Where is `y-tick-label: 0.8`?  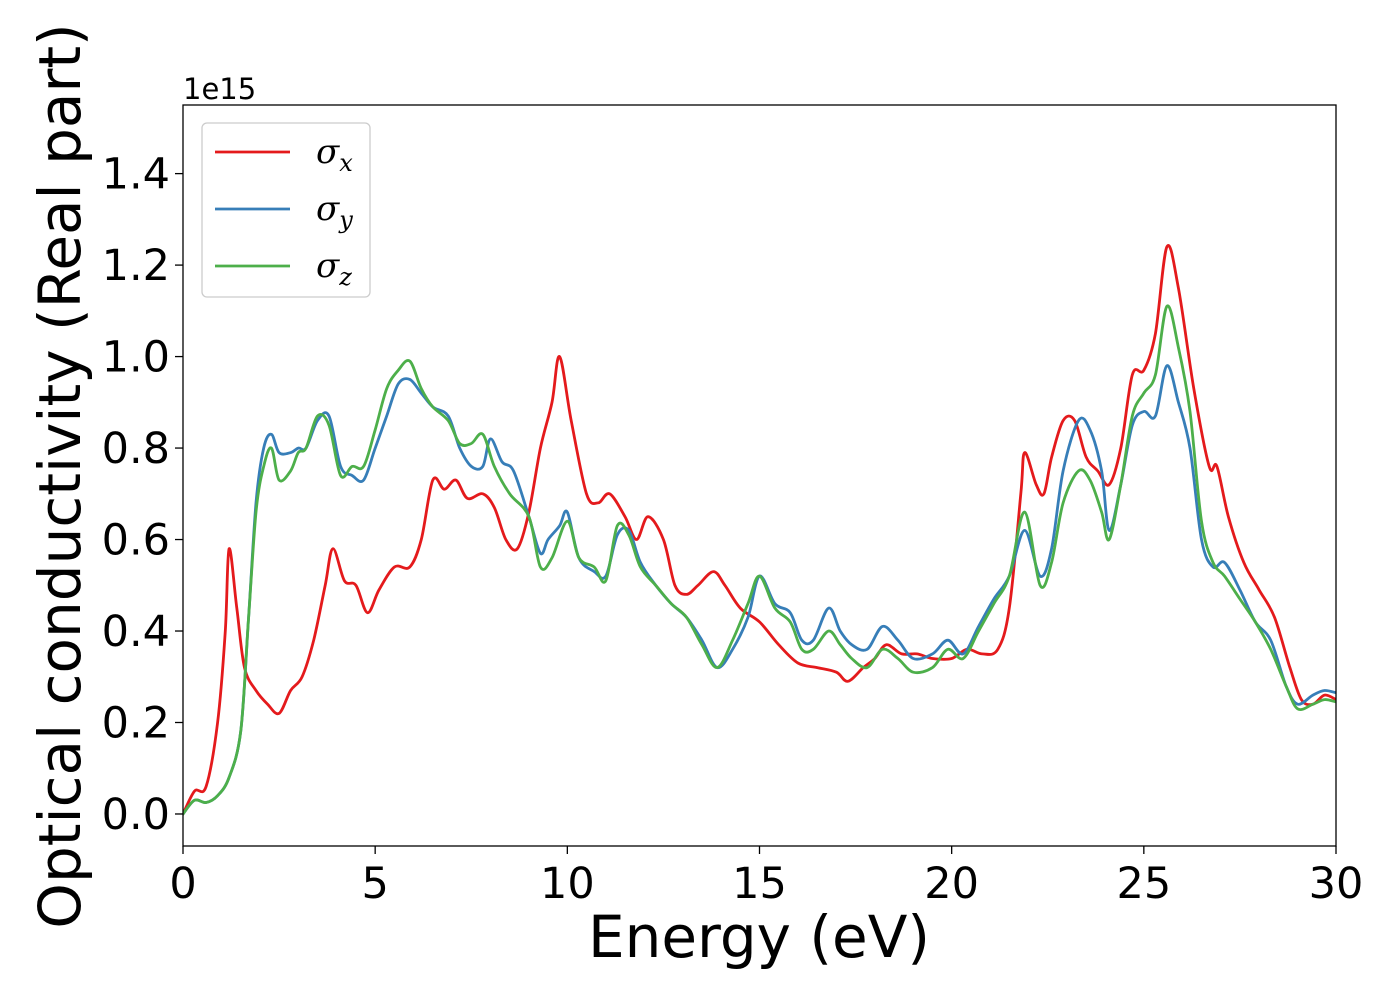 y-tick-label: 0.8 is located at coordinates (136, 449).